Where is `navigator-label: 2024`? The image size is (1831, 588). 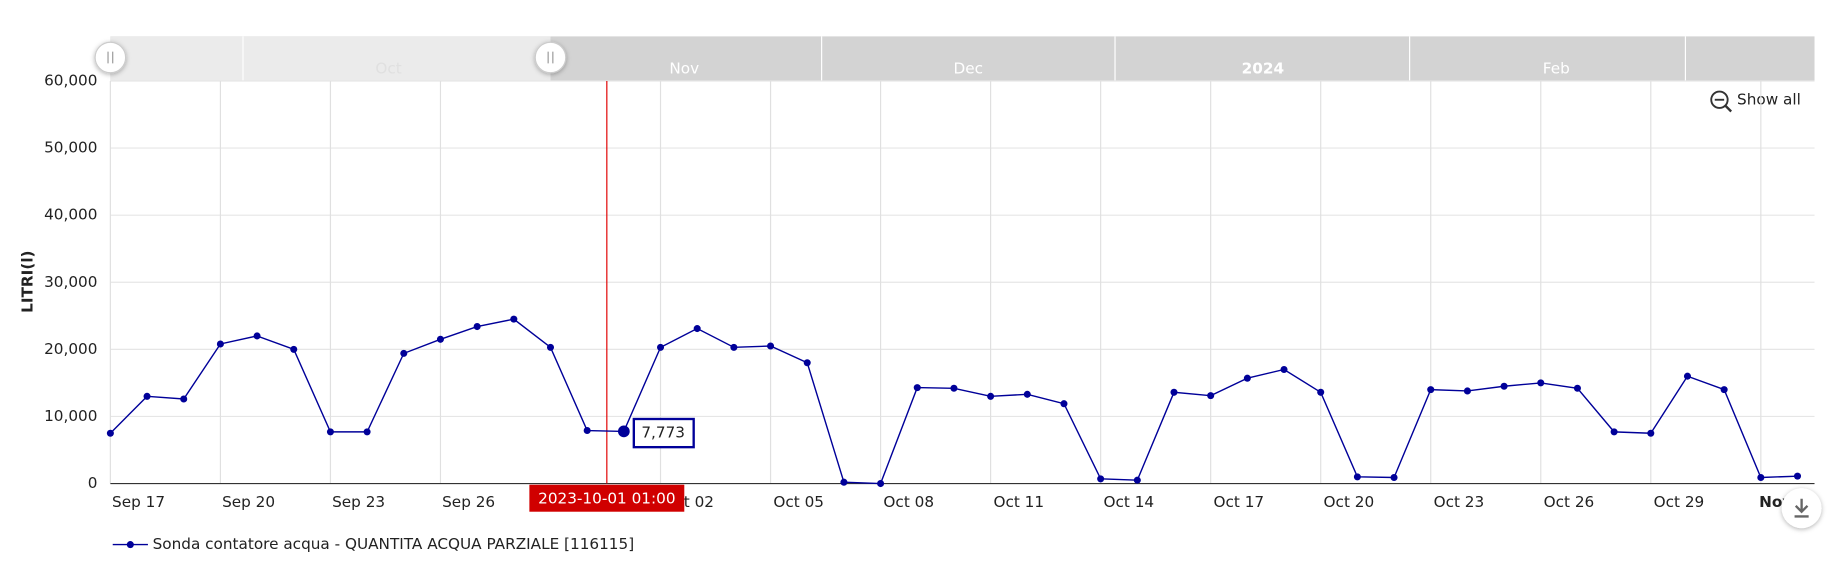
navigator-label: 2024 is located at coordinates (1263, 69).